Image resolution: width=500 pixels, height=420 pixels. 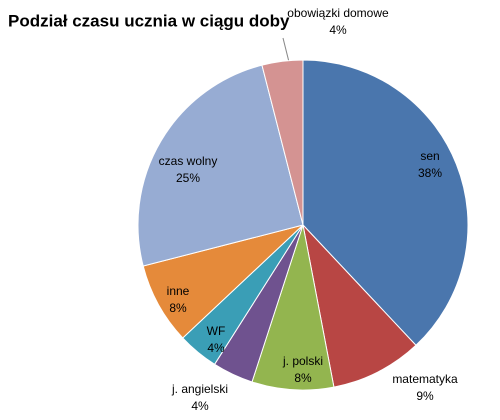 What do you see at coordinates (429, 156) in the screenshot?
I see `slice-label: sen` at bounding box center [429, 156].